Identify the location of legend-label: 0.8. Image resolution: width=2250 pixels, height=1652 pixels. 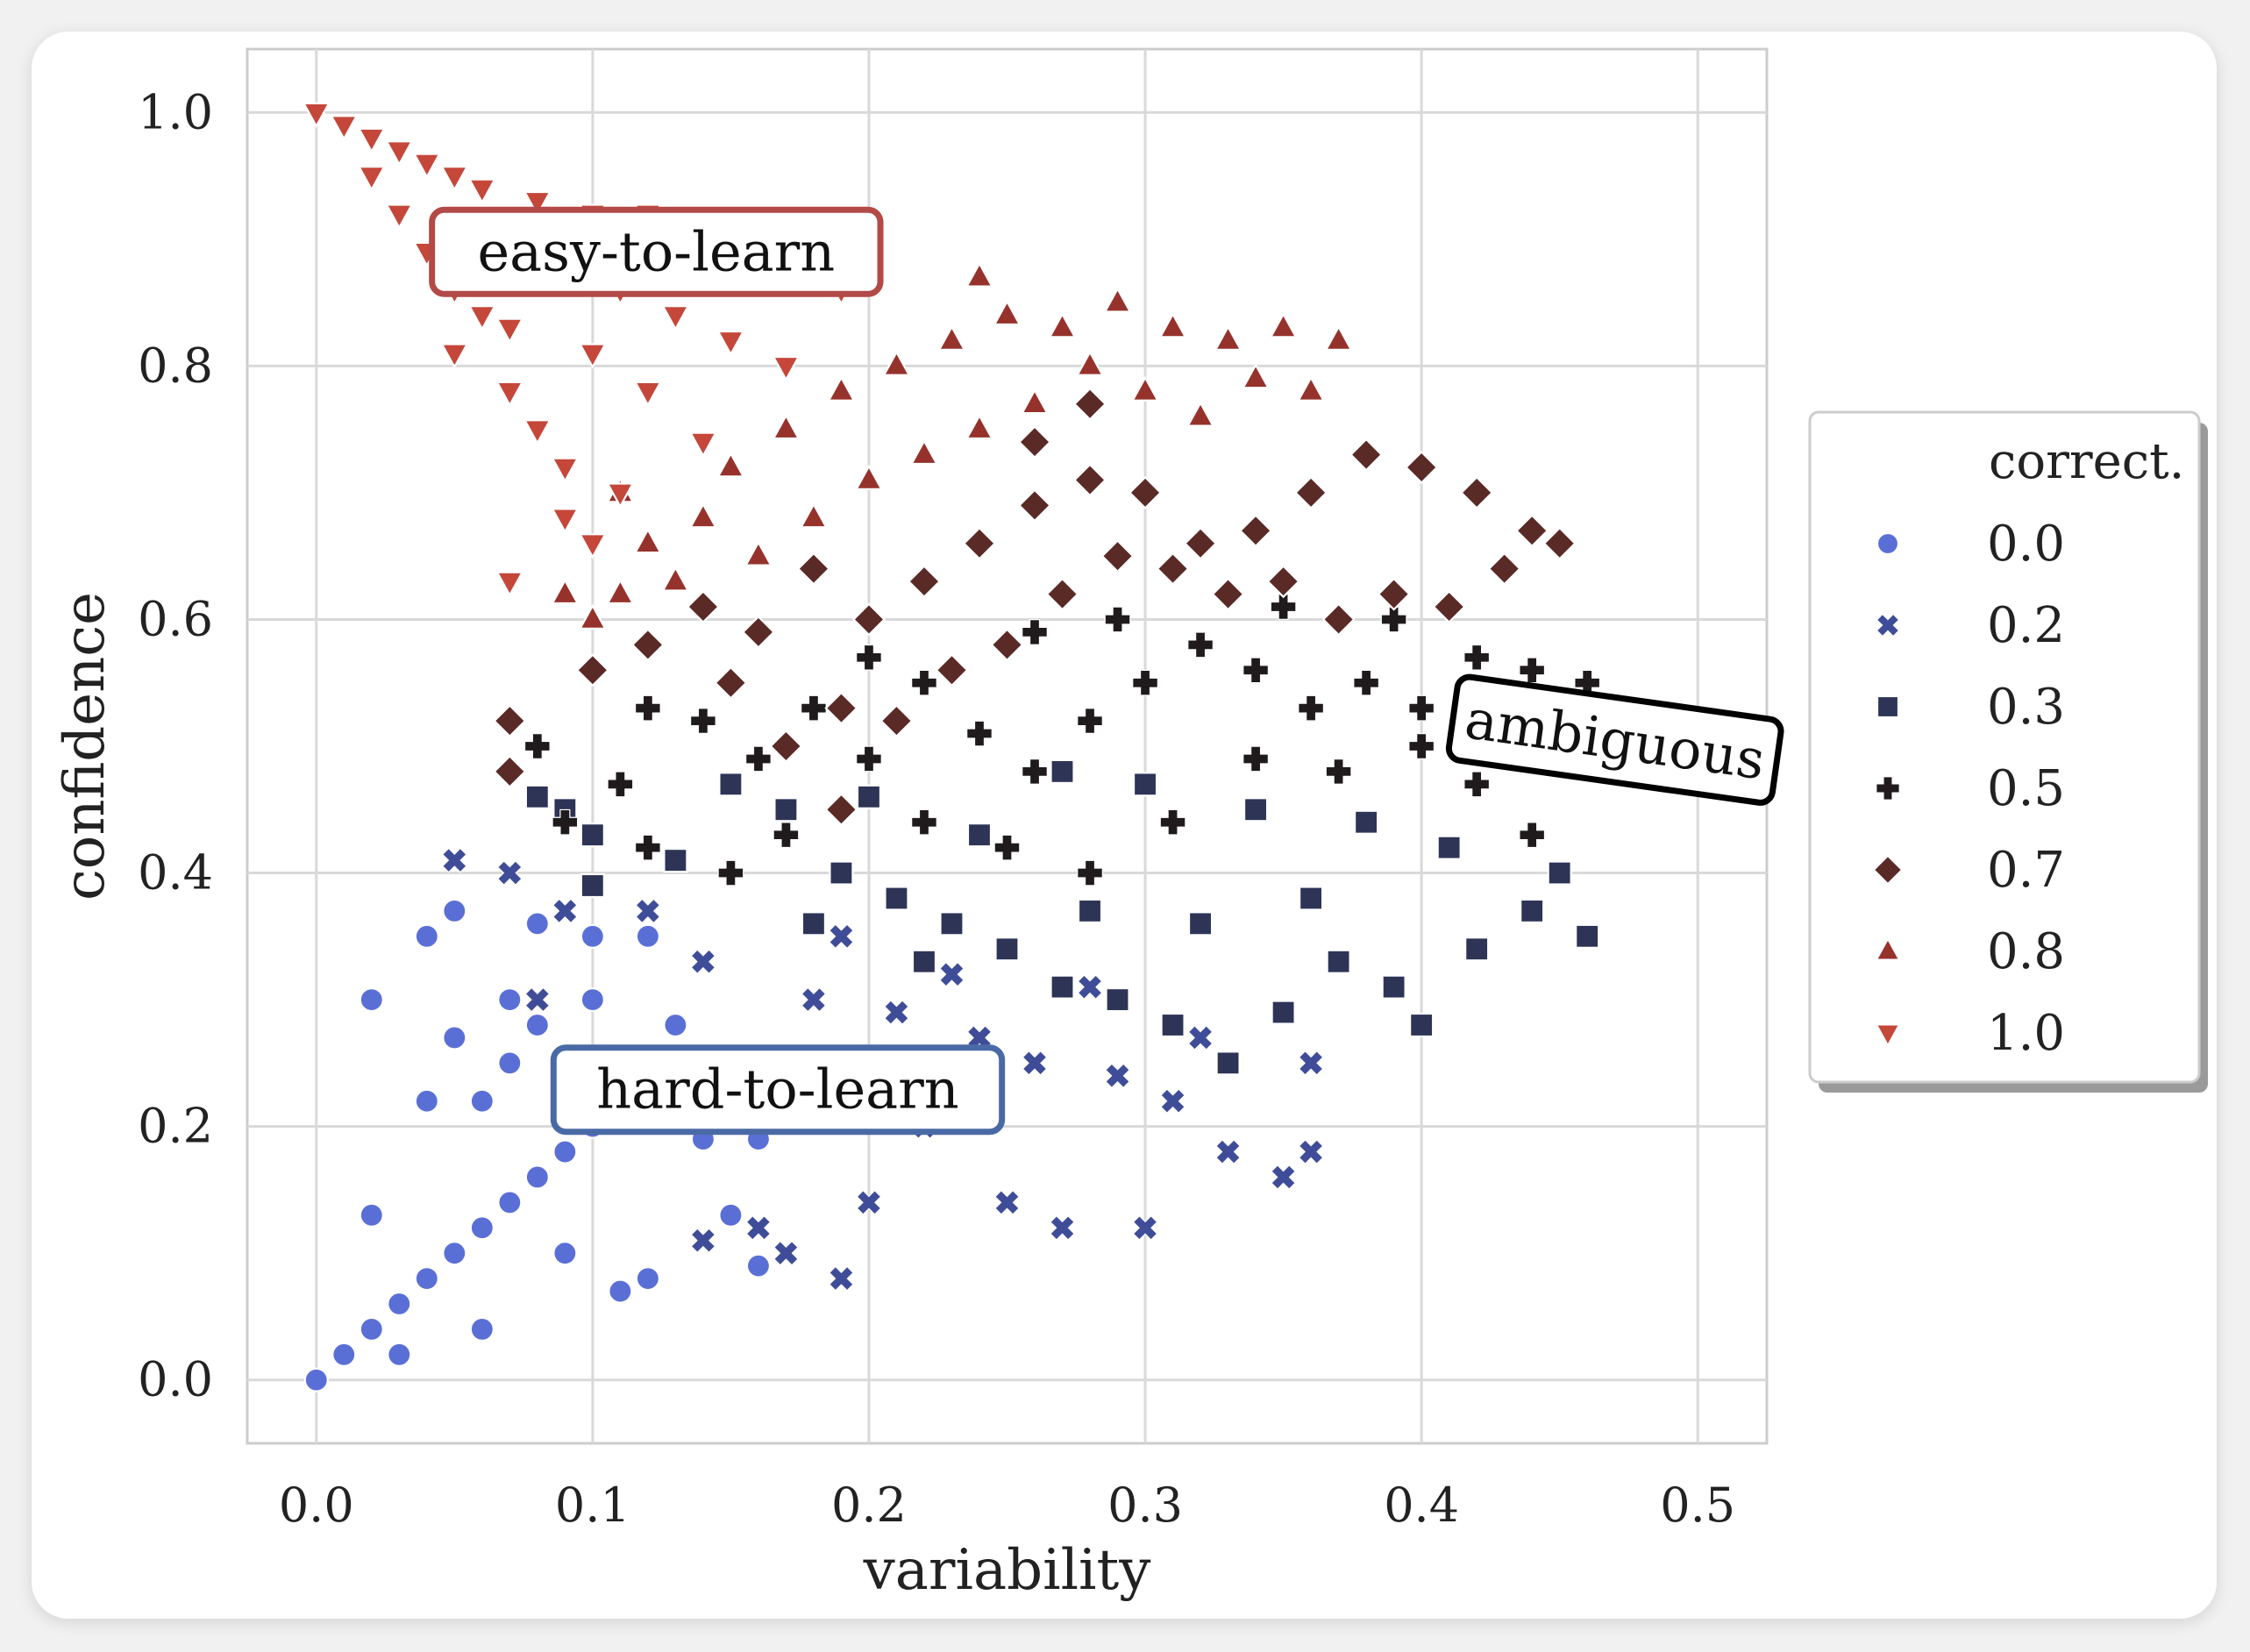
(2026, 951).